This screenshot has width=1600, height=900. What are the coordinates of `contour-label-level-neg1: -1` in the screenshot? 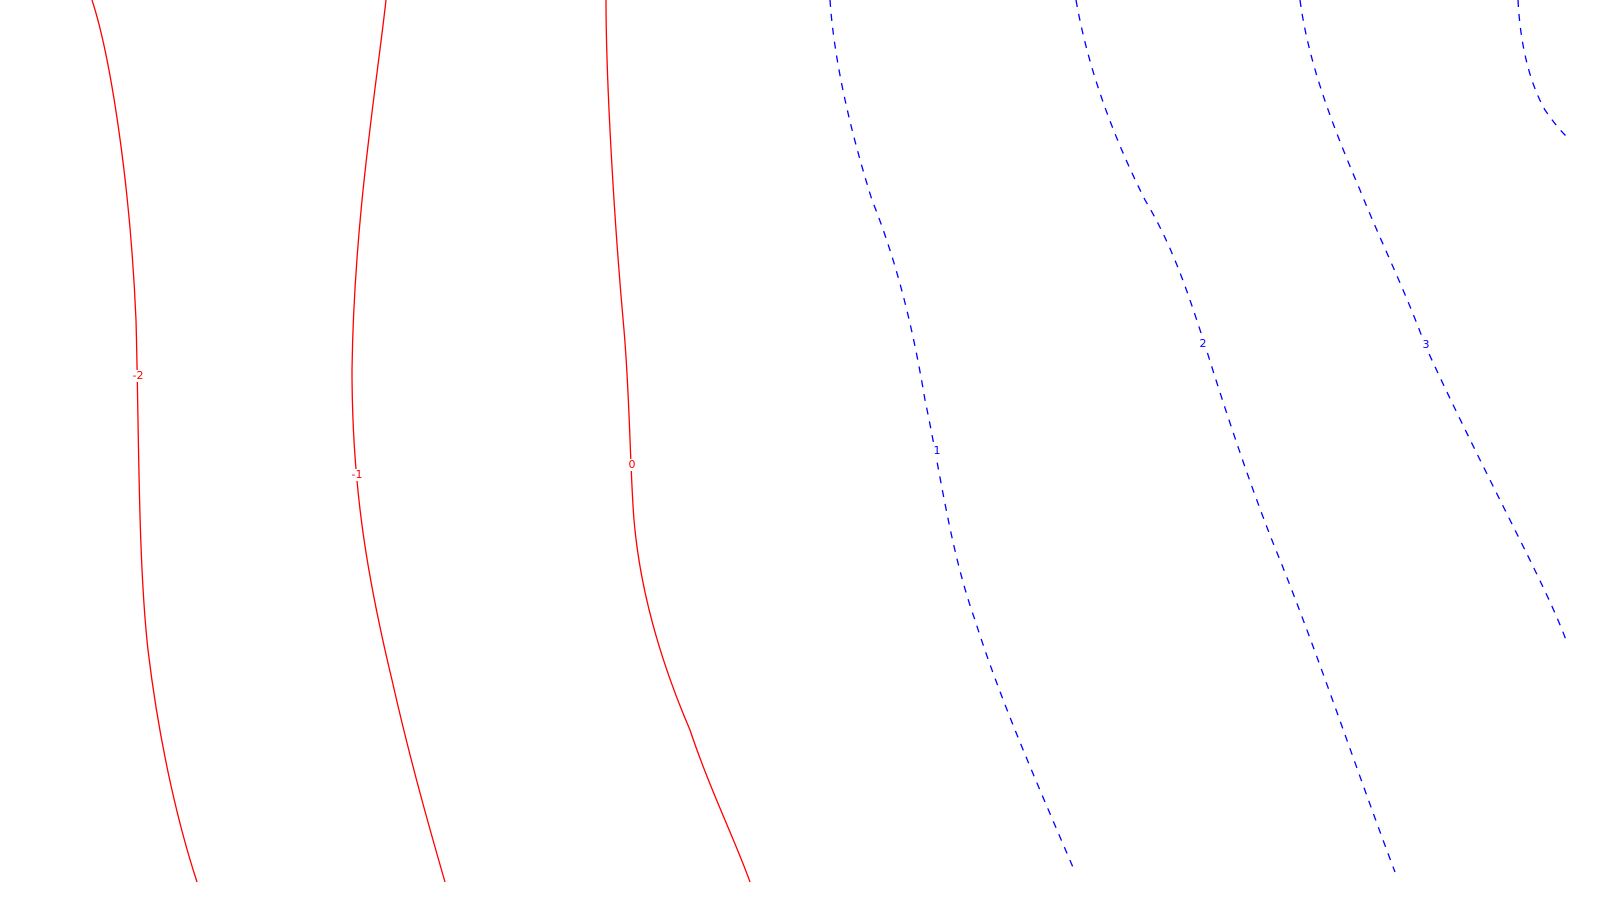 It's located at (357, 474).